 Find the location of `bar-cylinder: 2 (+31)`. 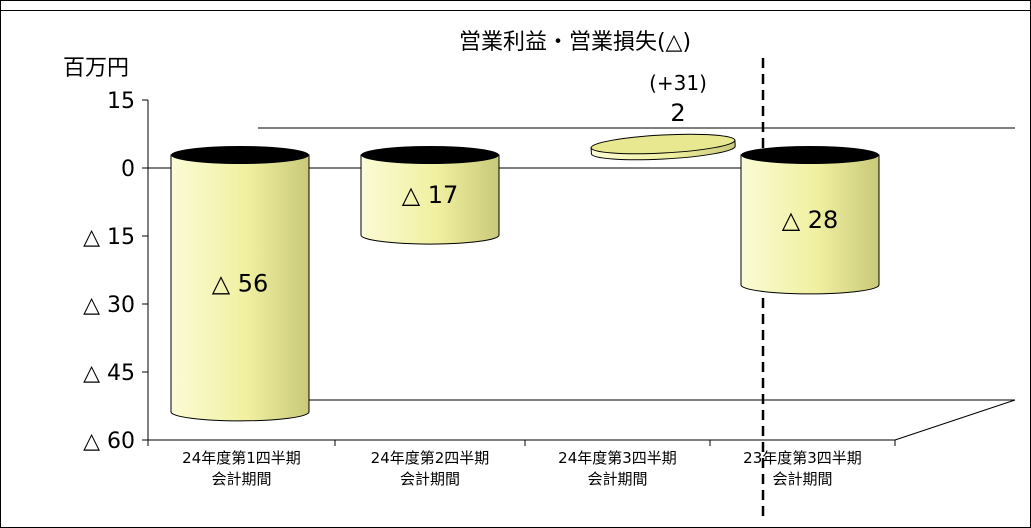

bar-cylinder: 2 (+31) is located at coordinates (663, 116).